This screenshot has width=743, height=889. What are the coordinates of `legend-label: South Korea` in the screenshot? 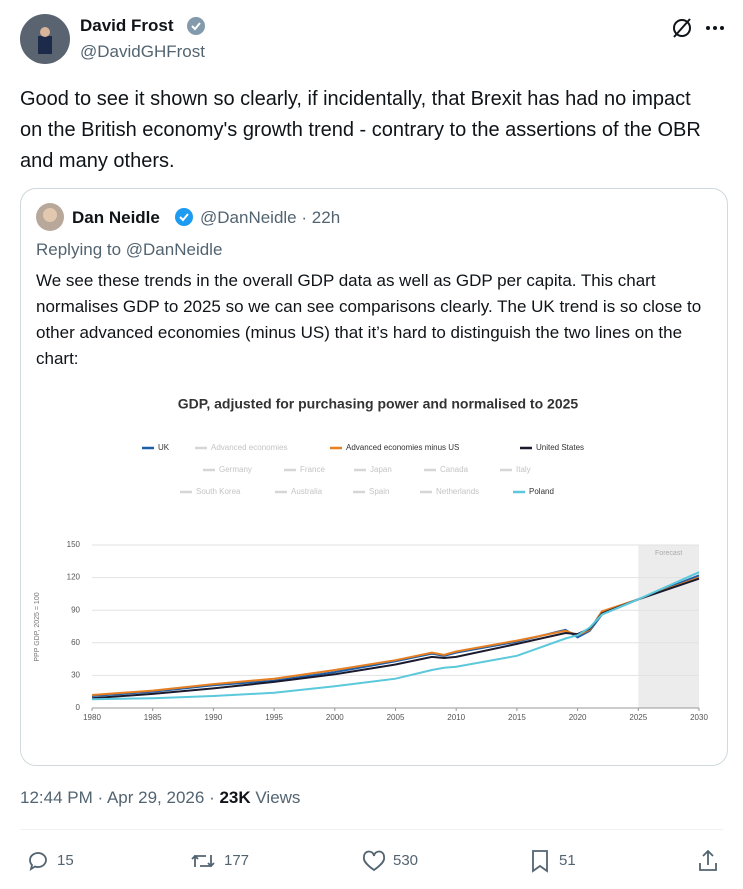 It's located at (218, 491).